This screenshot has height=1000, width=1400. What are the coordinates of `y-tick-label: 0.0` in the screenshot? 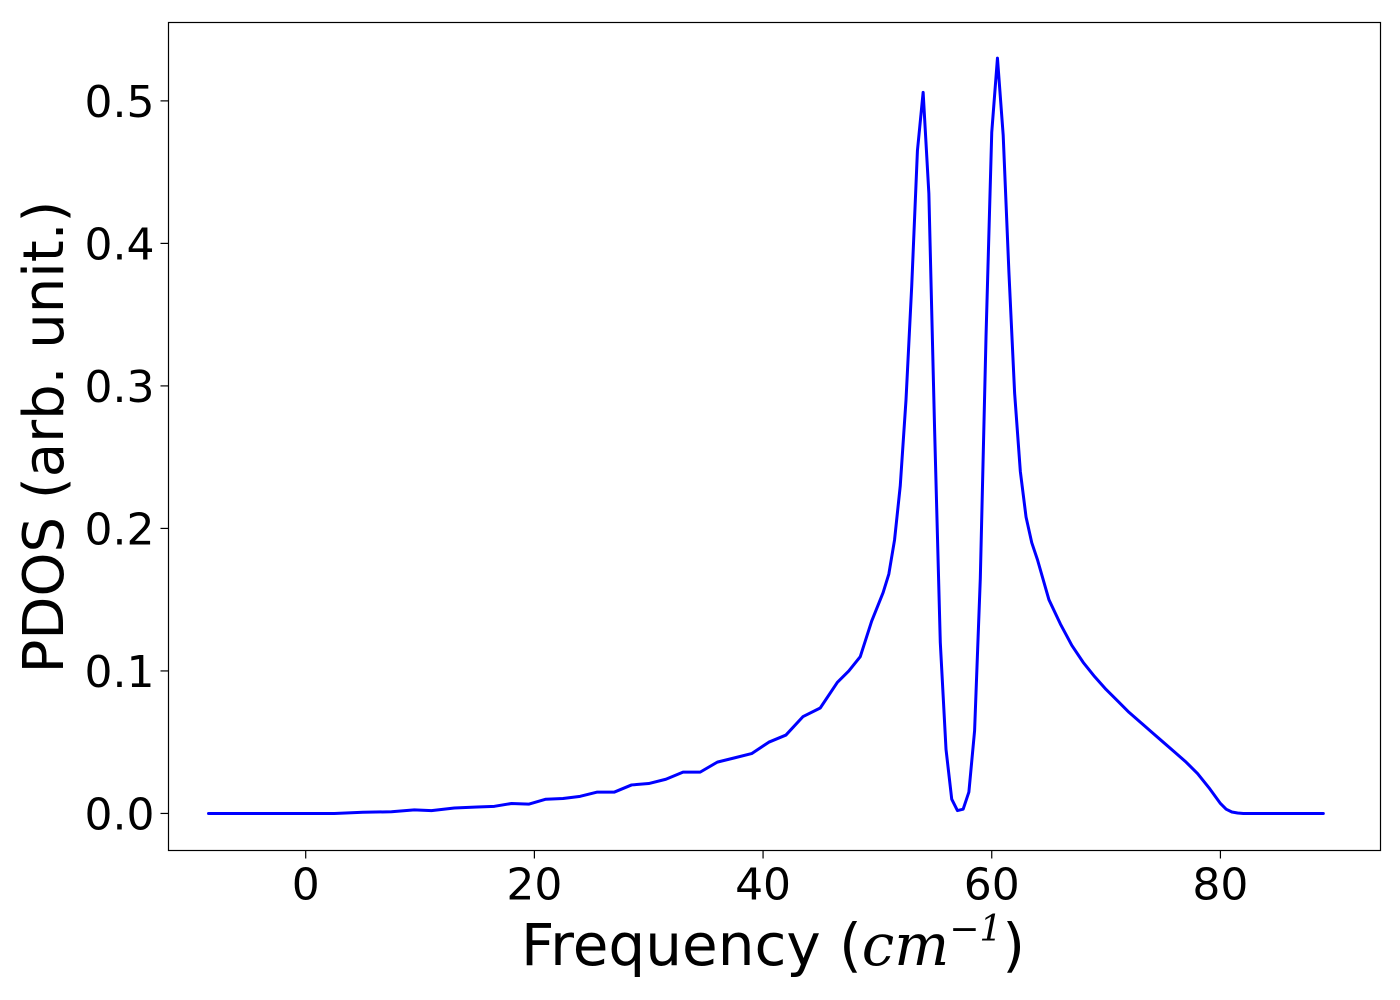 It's located at (120, 814).